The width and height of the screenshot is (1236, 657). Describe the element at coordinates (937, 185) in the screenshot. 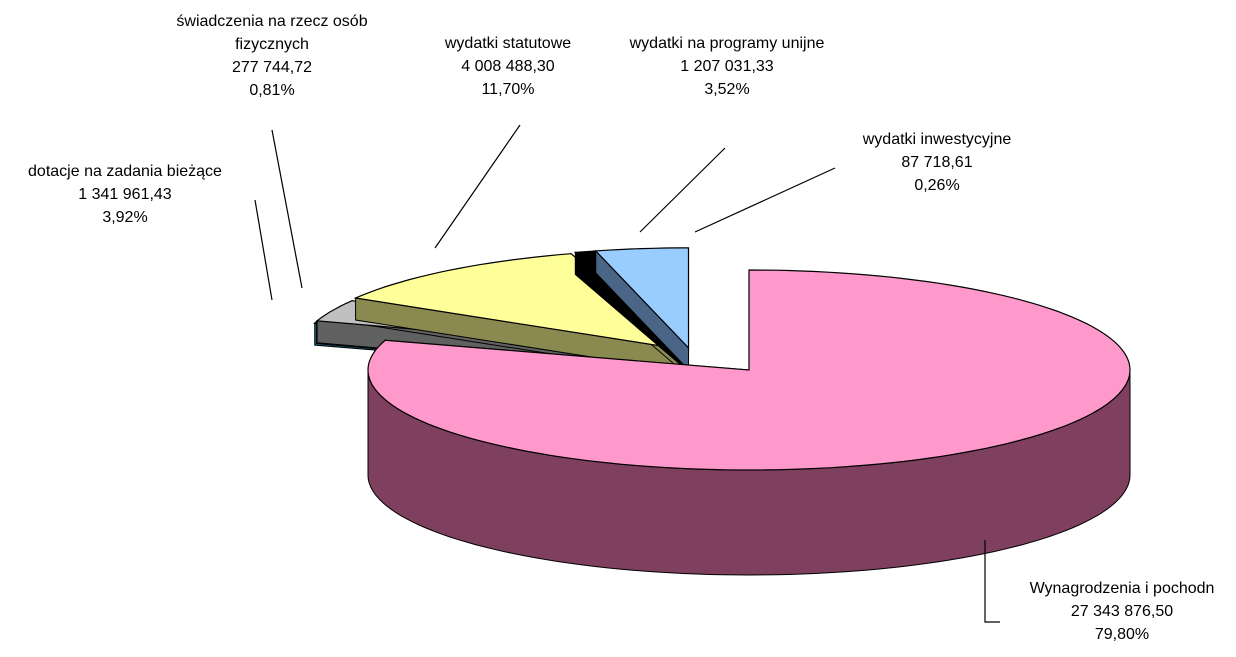

I see `percent-label: 0,26%` at that location.